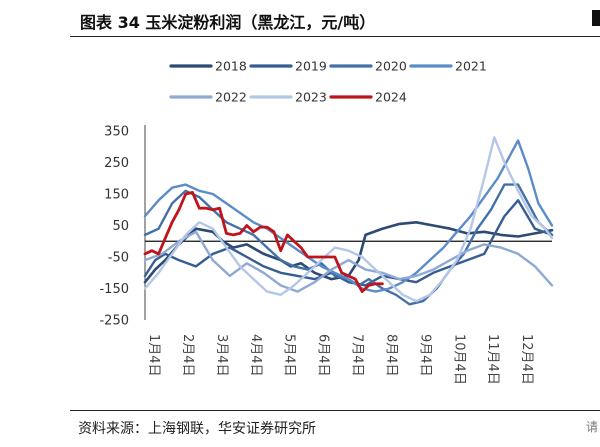 The image size is (600, 447). What do you see at coordinates (311, 66) in the screenshot?
I see `legend-label-2019: 2019` at bounding box center [311, 66].